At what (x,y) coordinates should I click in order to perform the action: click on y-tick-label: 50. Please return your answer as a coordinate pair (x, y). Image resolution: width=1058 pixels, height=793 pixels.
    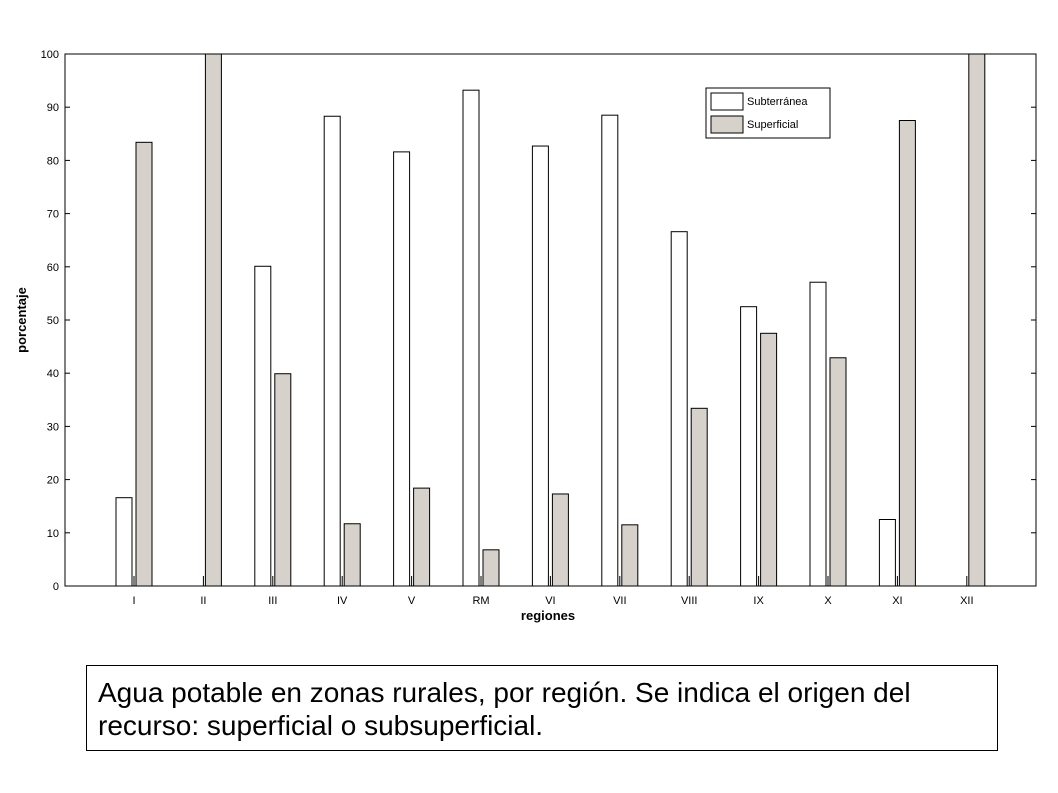
    Looking at the image, I should click on (53, 321).